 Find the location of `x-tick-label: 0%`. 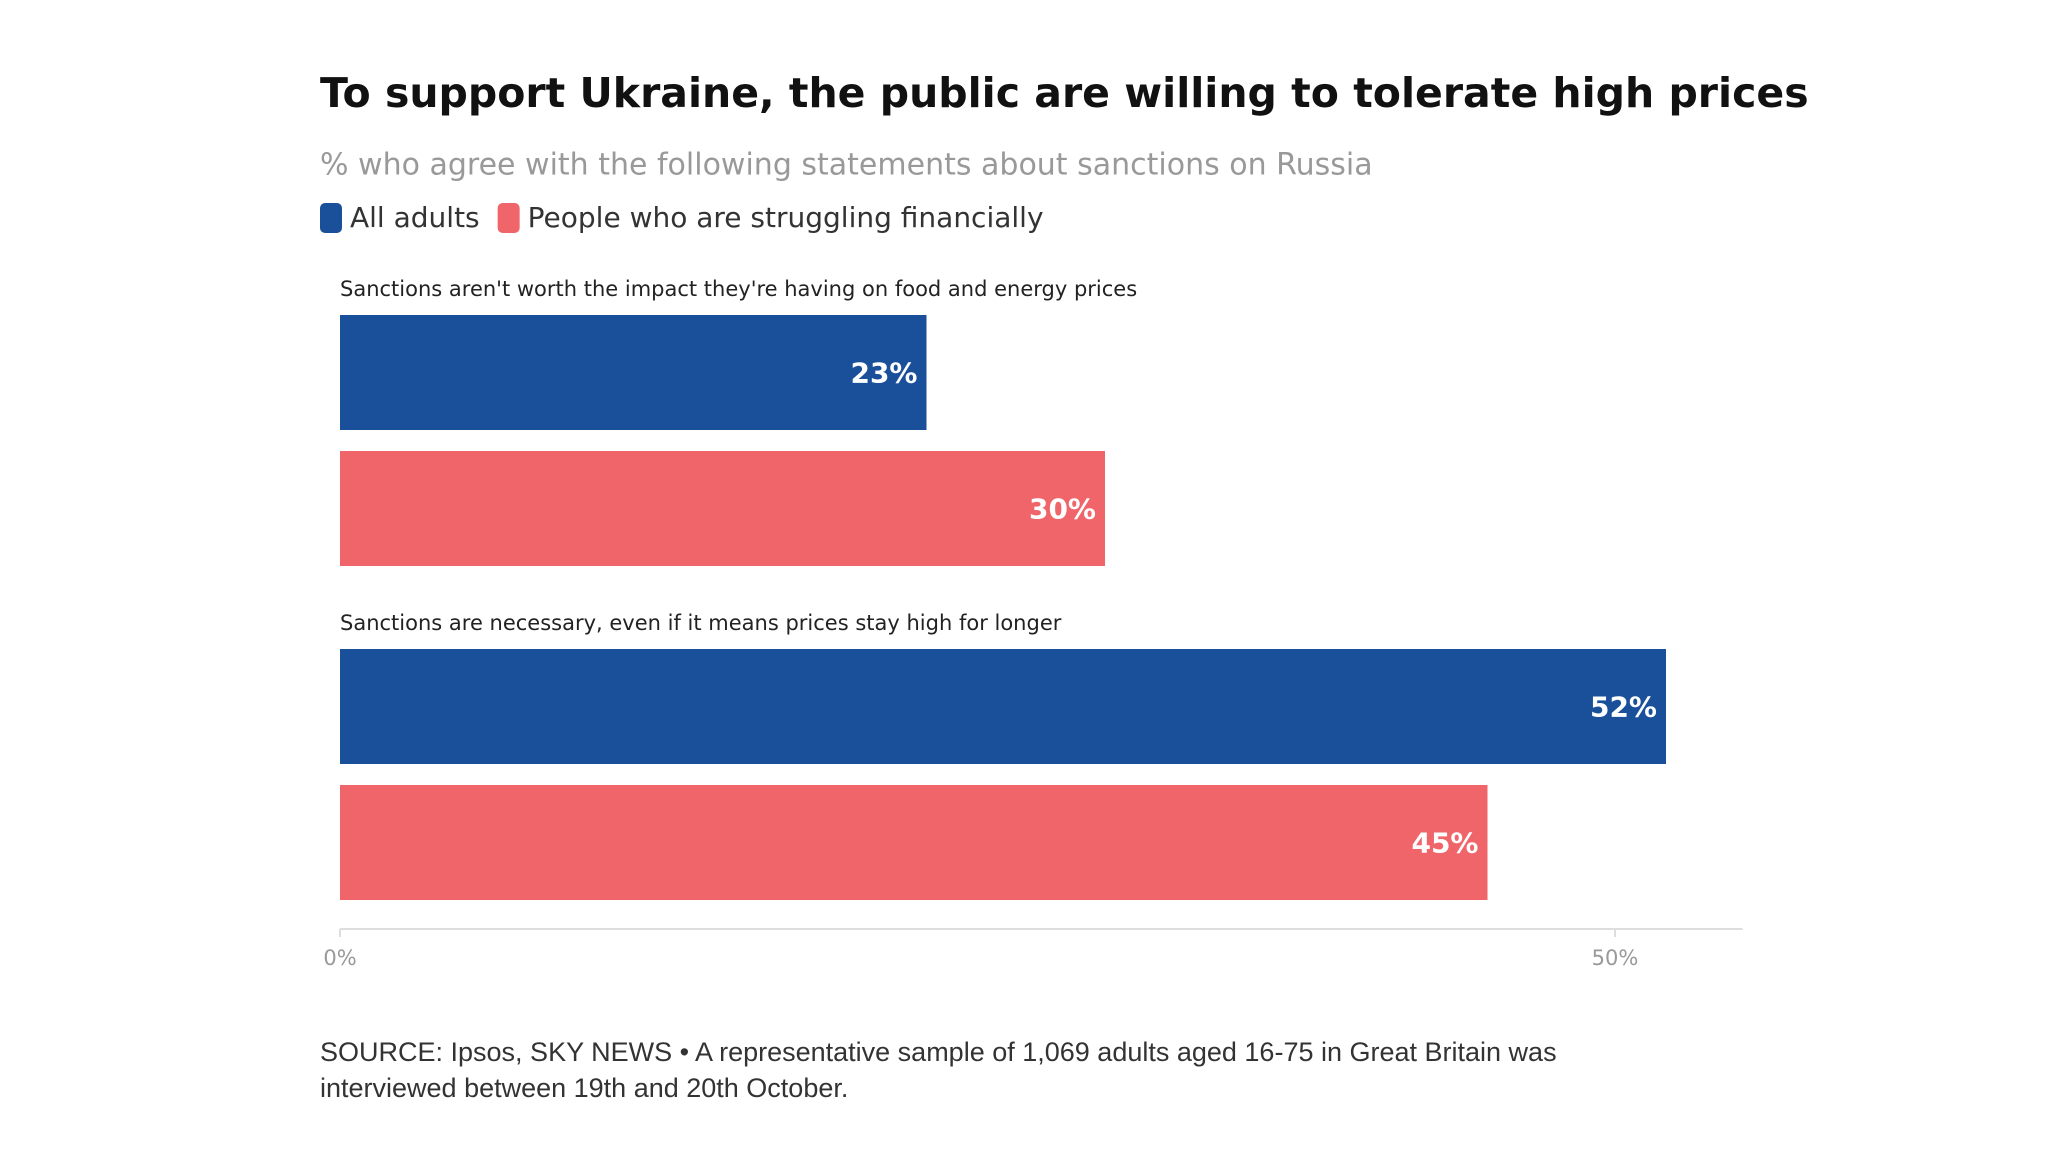

x-tick-label: 0% is located at coordinates (339, 958).